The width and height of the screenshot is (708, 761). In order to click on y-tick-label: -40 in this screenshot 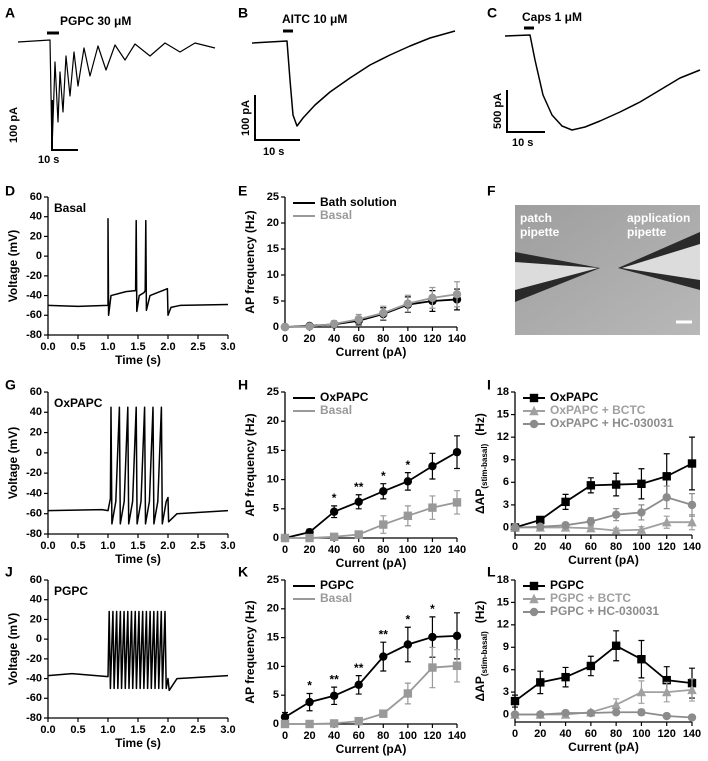, I will do `click(34, 295)`.